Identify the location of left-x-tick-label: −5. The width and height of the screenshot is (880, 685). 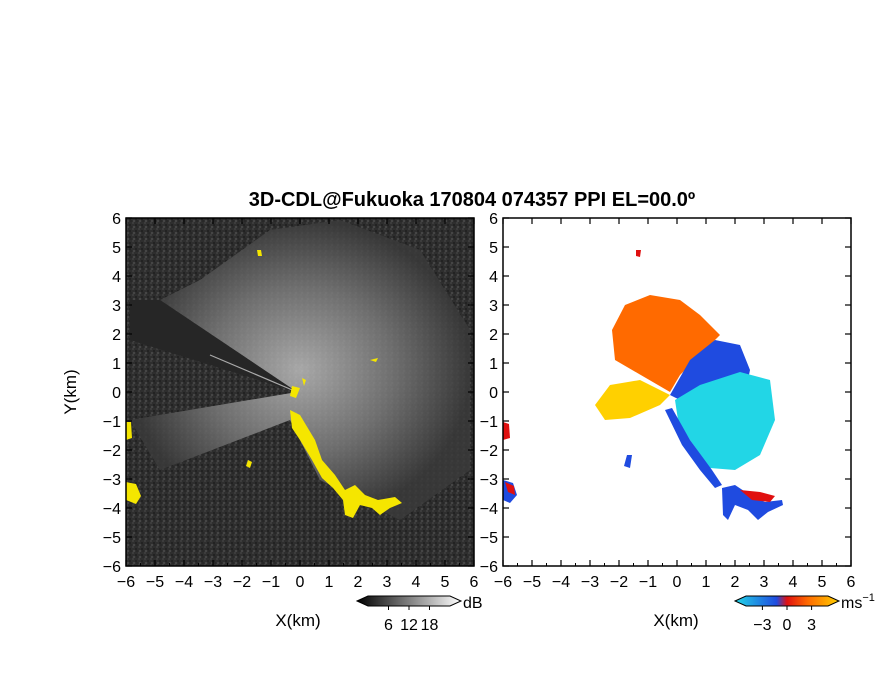
(155, 582).